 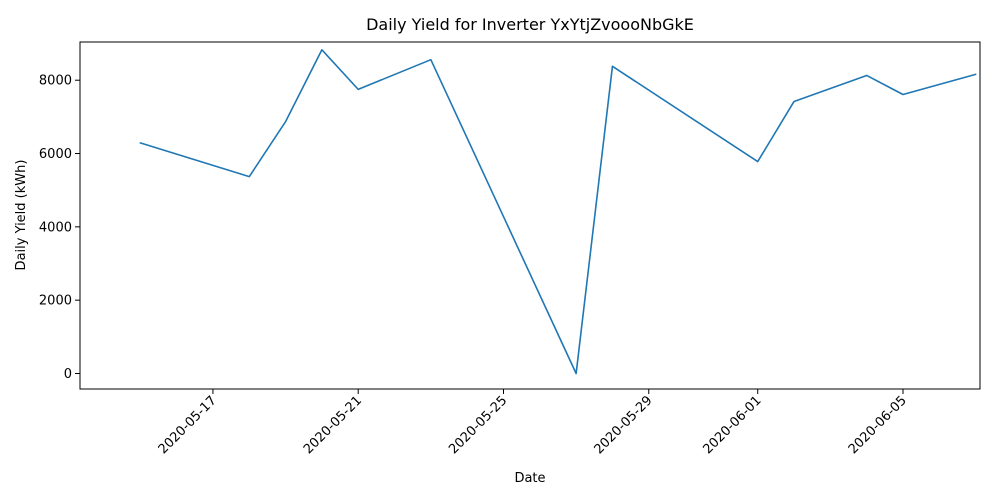 What do you see at coordinates (333, 425) in the screenshot?
I see `x-tick-label: 2020-05-21` at bounding box center [333, 425].